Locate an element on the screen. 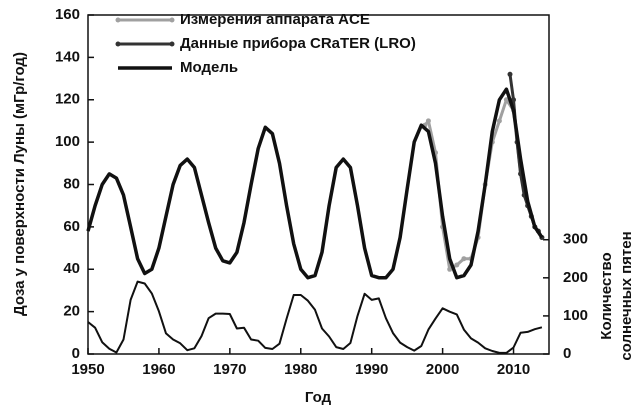  x-tick-label: 1980 is located at coordinates (300, 369).